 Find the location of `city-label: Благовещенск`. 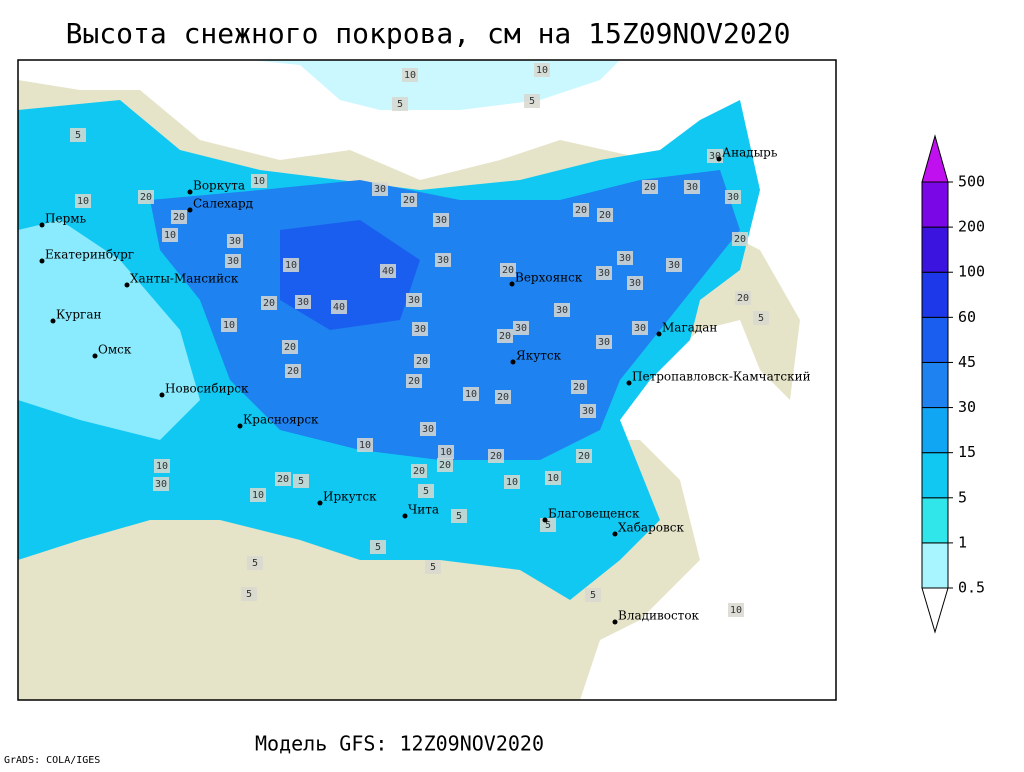

city-label: Благовещенск is located at coordinates (594, 514).